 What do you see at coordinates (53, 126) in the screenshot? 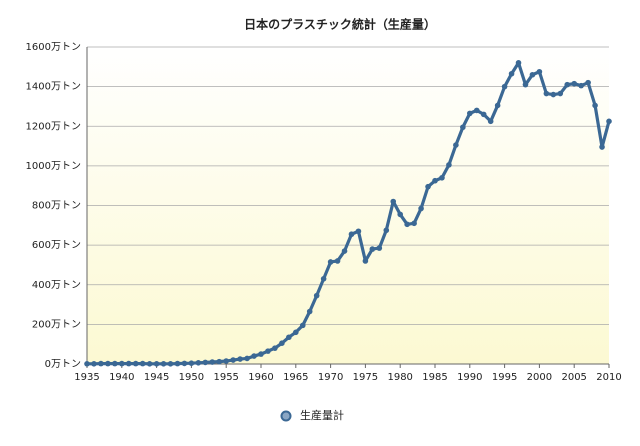
I see `y-tick-label: 1200万トン` at bounding box center [53, 126].